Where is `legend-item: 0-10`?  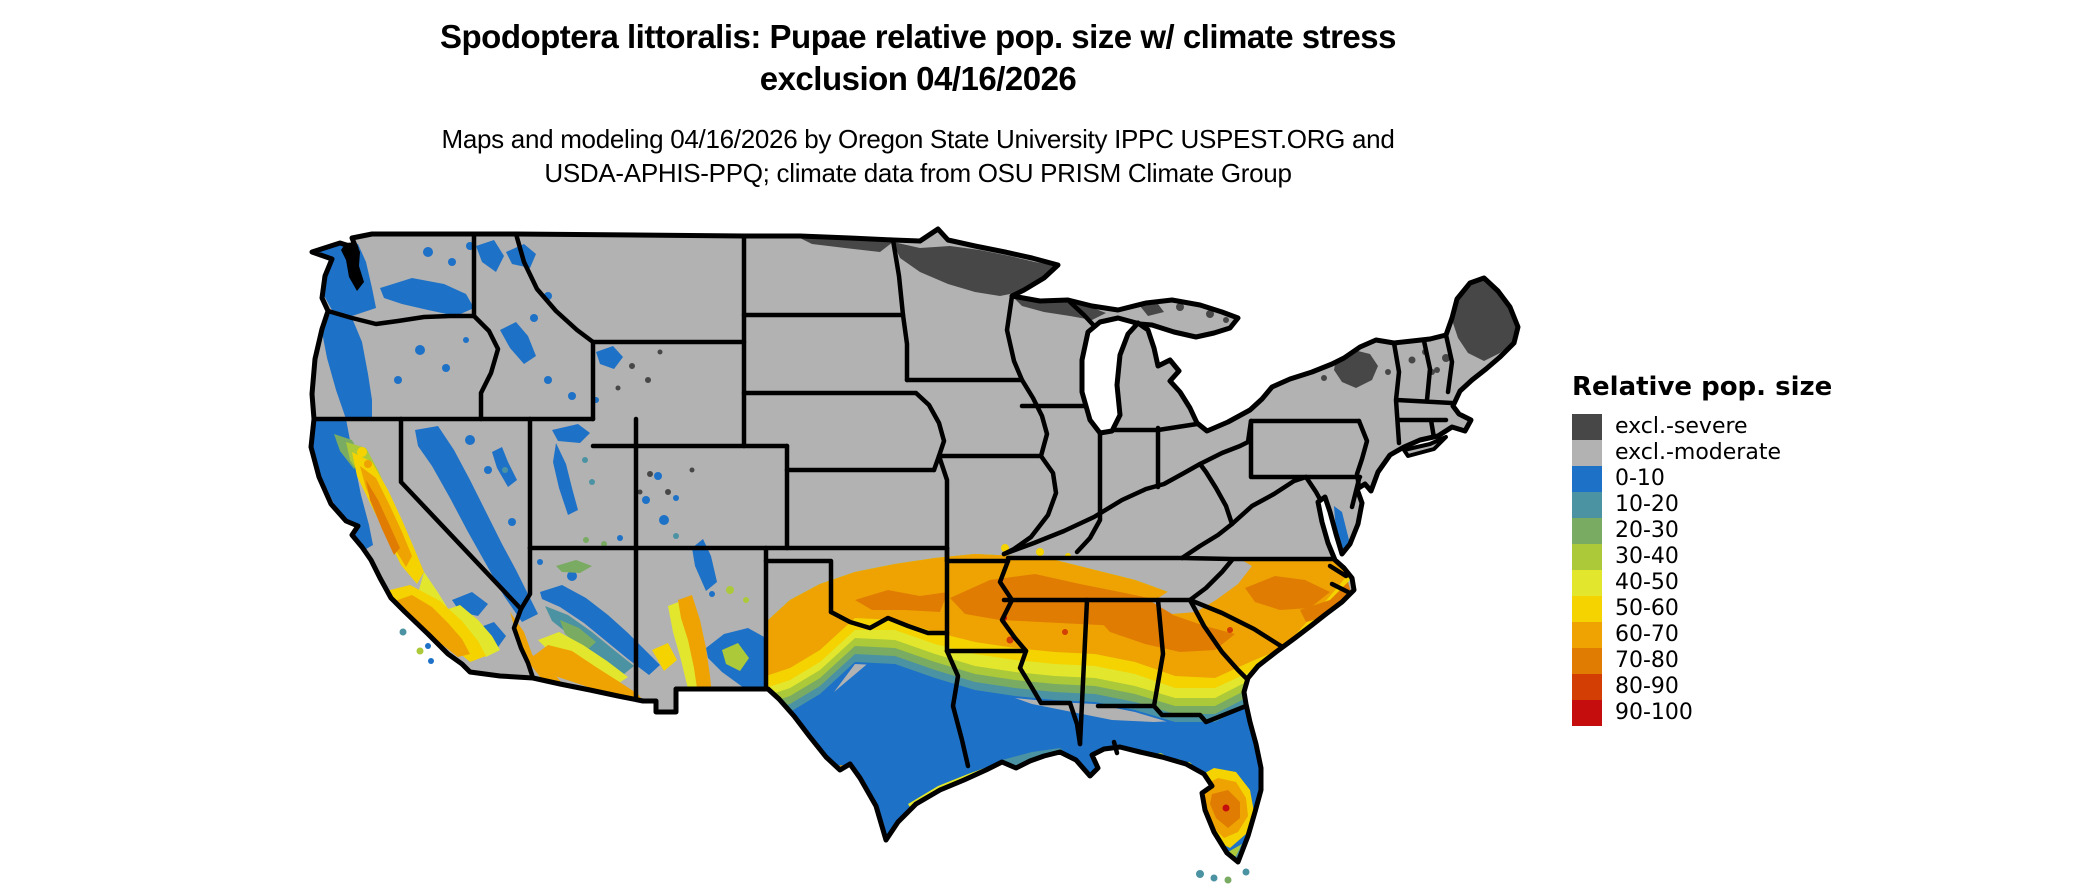 legend-item: 0-10 is located at coordinates (1702, 479).